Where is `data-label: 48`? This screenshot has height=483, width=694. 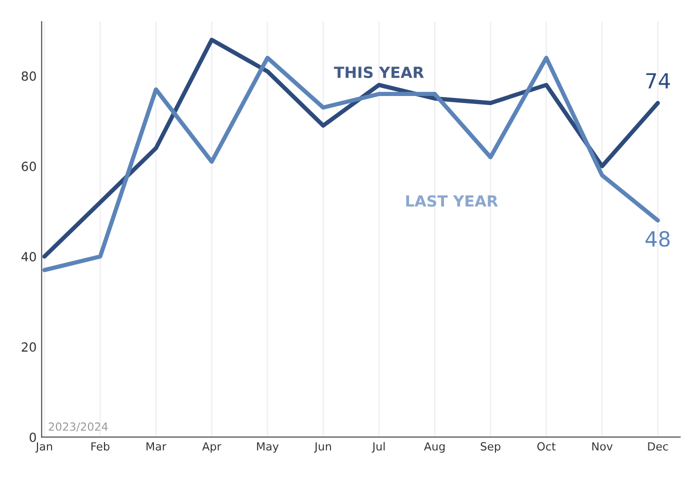
data-label: 48 is located at coordinates (658, 239).